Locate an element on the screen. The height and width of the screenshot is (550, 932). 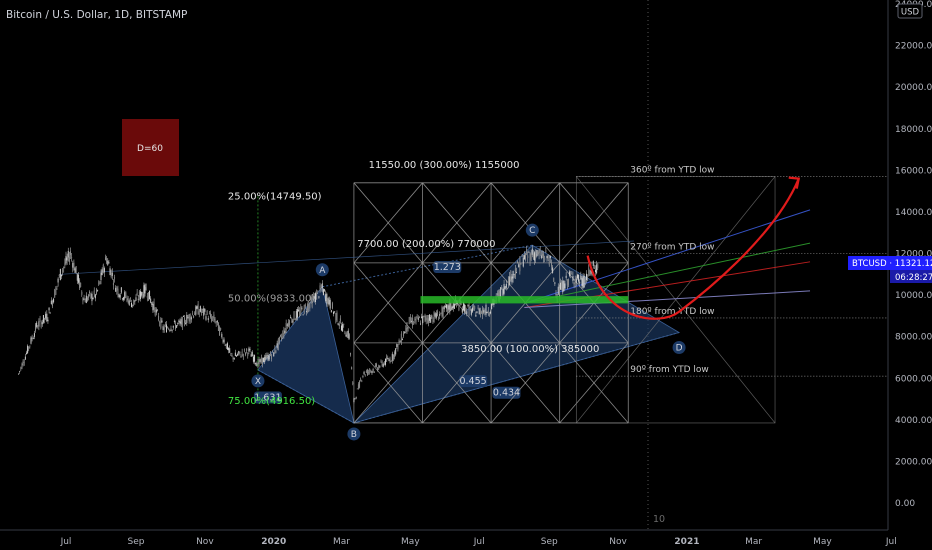
support-zone is located at coordinates (524, 300).